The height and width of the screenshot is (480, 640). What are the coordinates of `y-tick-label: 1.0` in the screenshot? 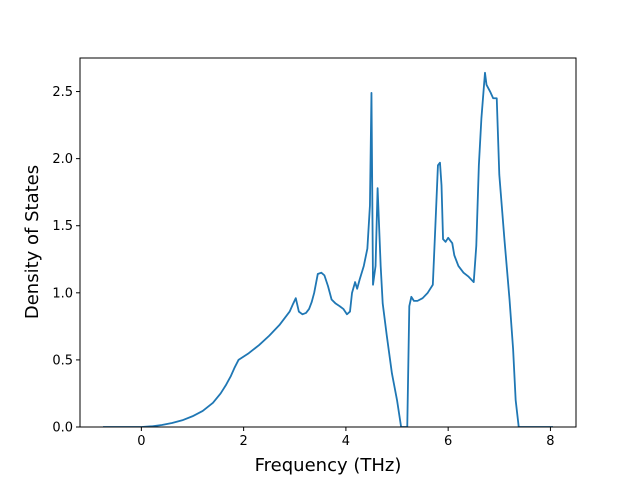 It's located at (62, 293).